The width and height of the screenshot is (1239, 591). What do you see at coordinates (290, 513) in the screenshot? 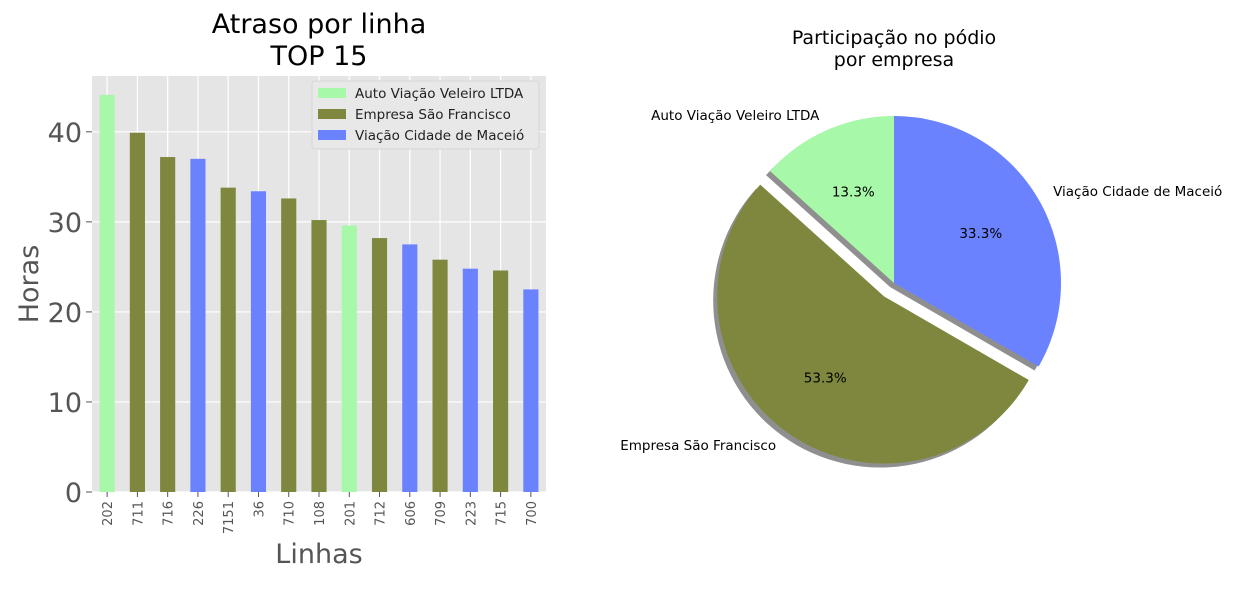
I see `x-tick-label: 710` at bounding box center [290, 513].